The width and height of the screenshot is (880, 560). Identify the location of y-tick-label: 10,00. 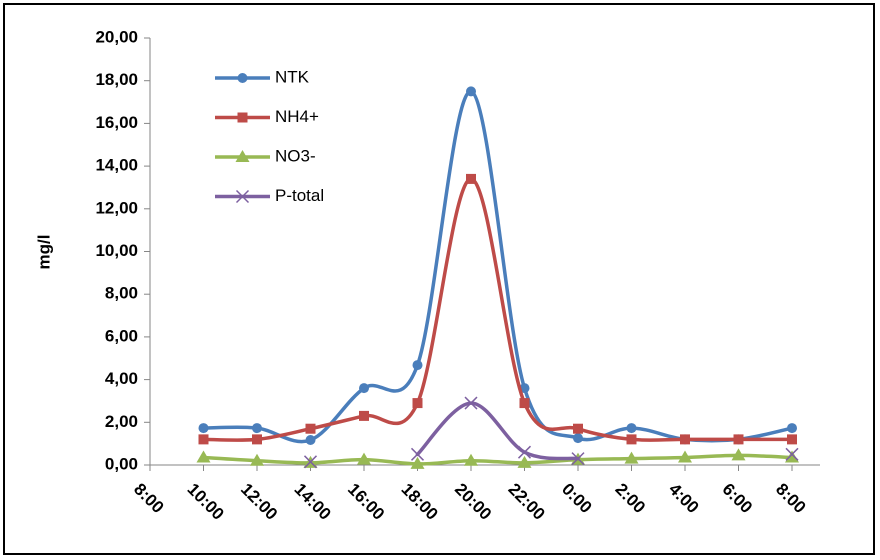
(116, 250).